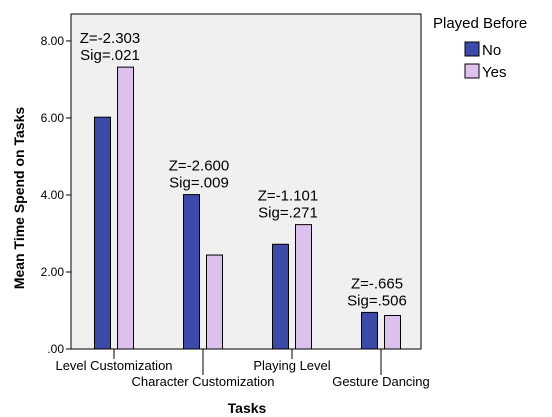 This screenshot has height=417, width=552. Describe the element at coordinates (113, 365) in the screenshot. I see `x-category-label: Level Customization` at that location.